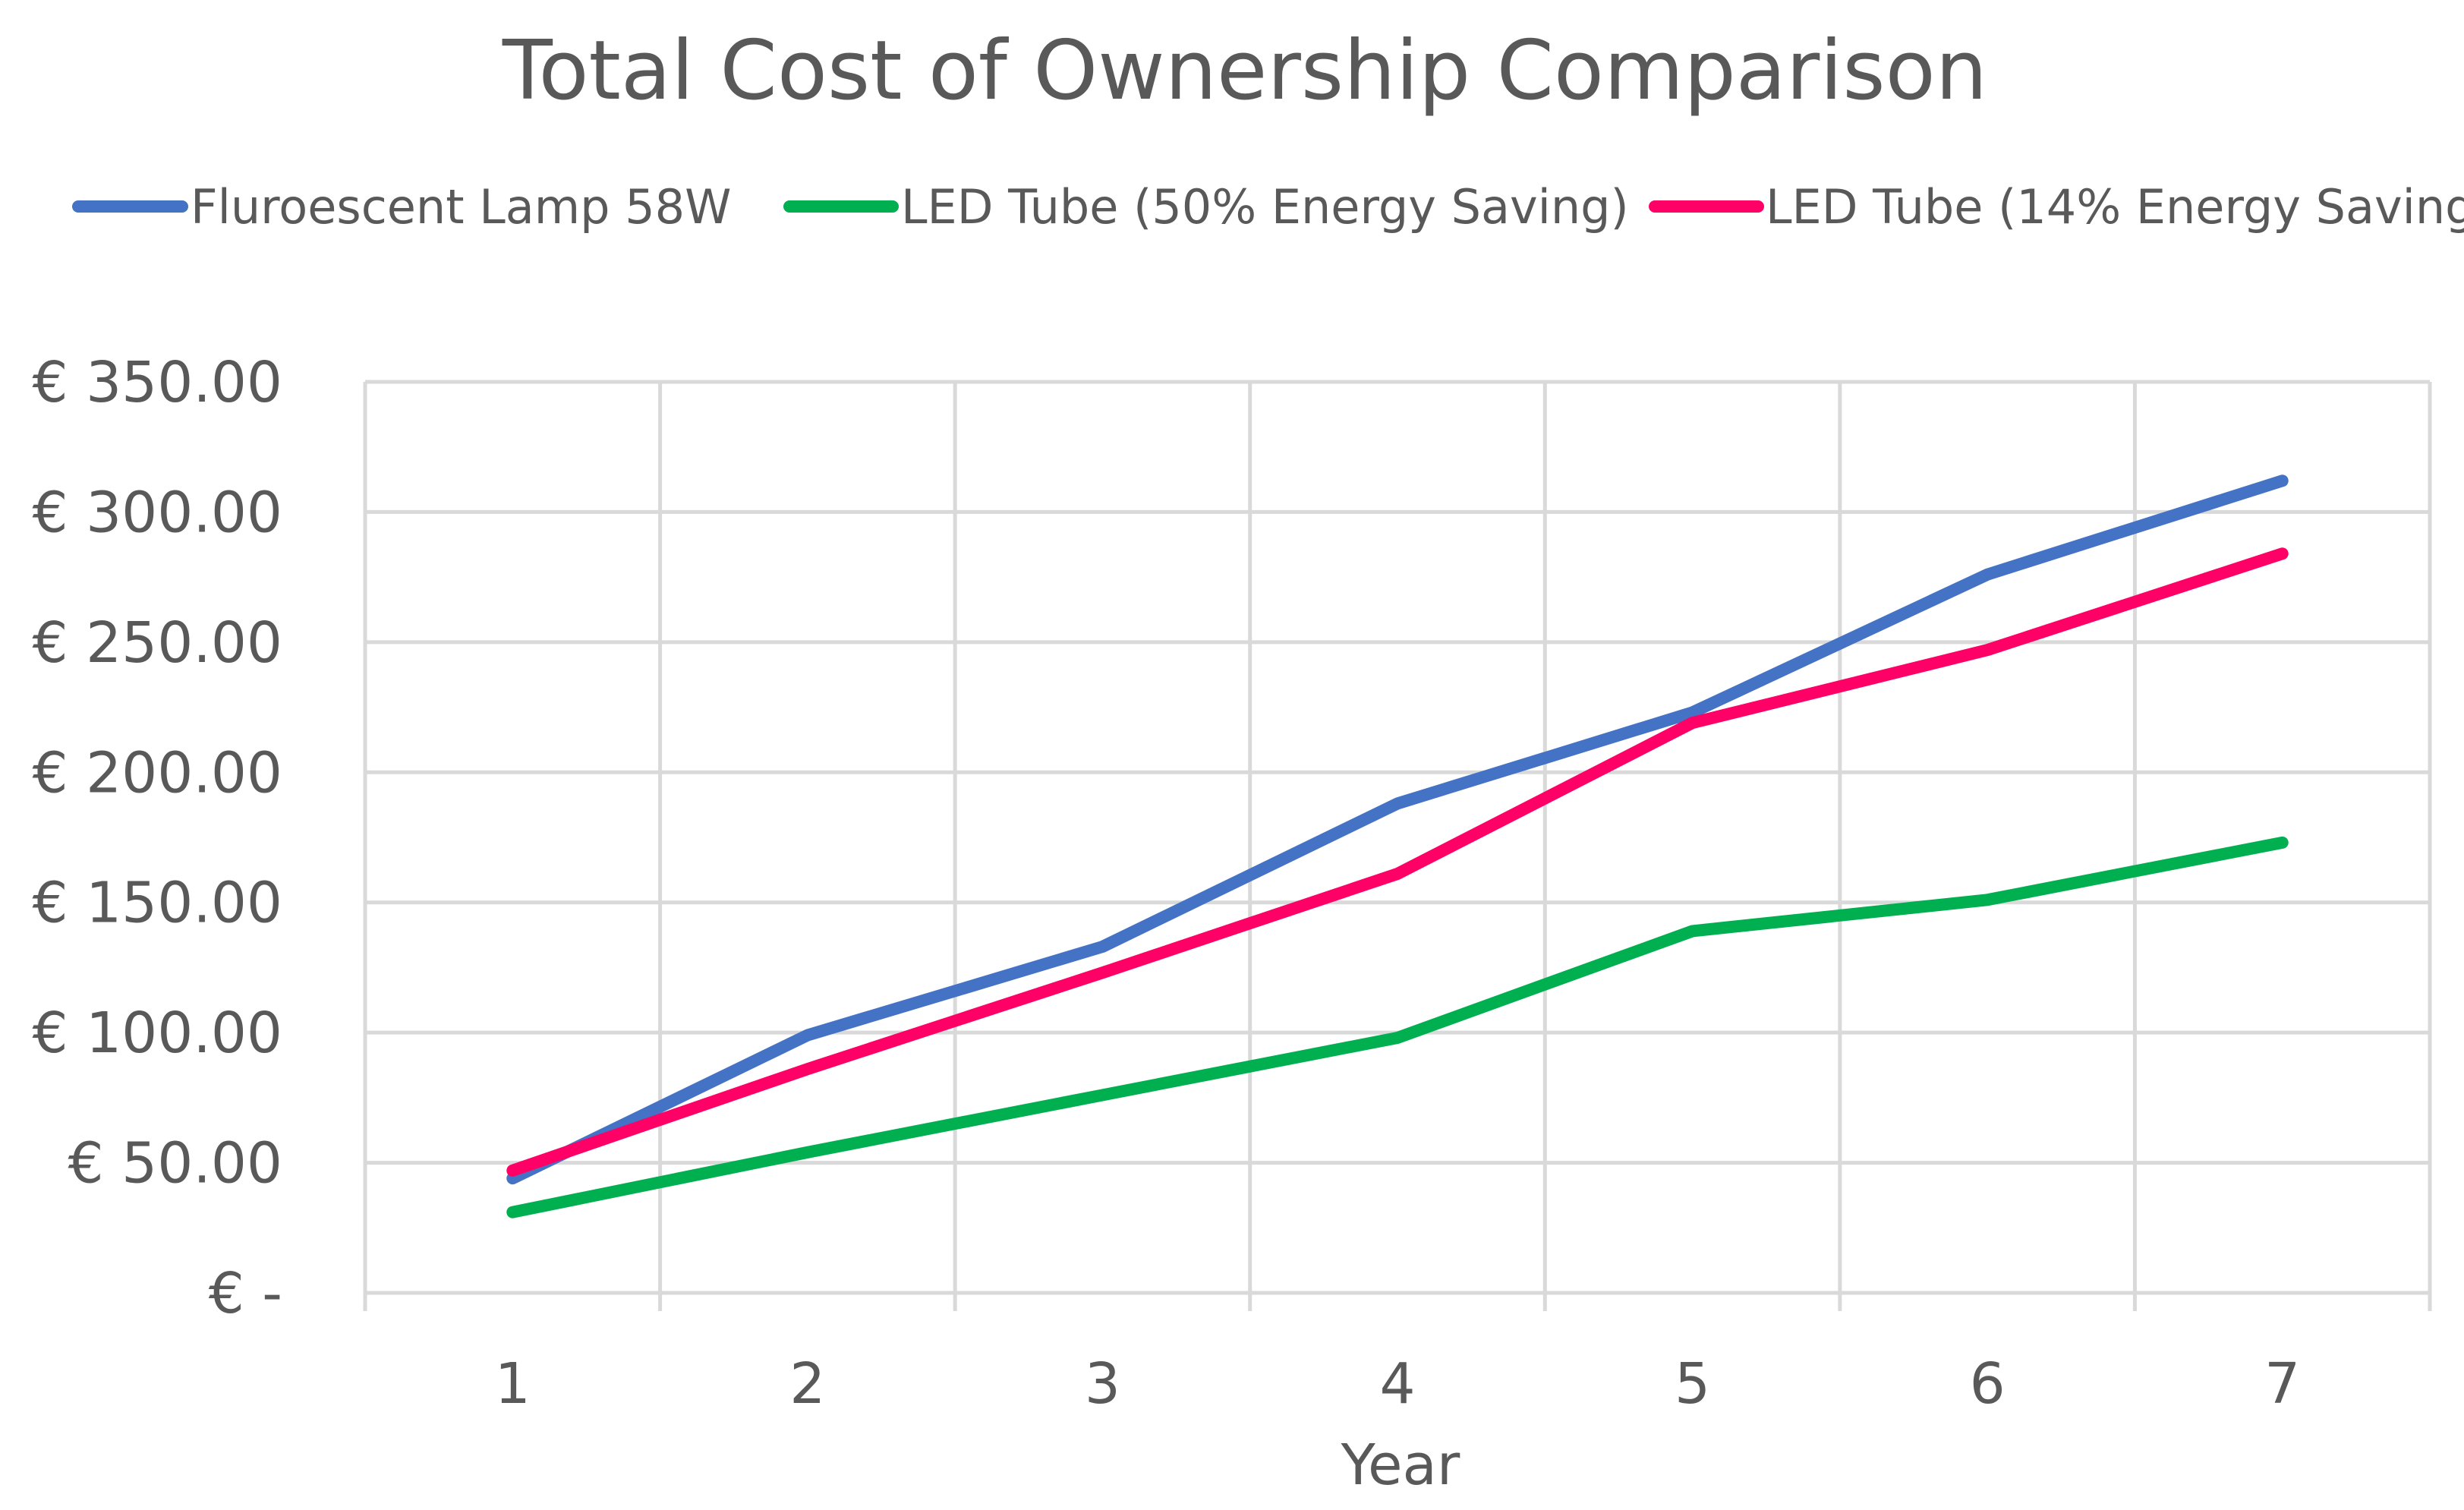 The height and width of the screenshot is (1510, 2464). What do you see at coordinates (513, 1384) in the screenshot?
I see `x-tick-label-0: 1` at bounding box center [513, 1384].